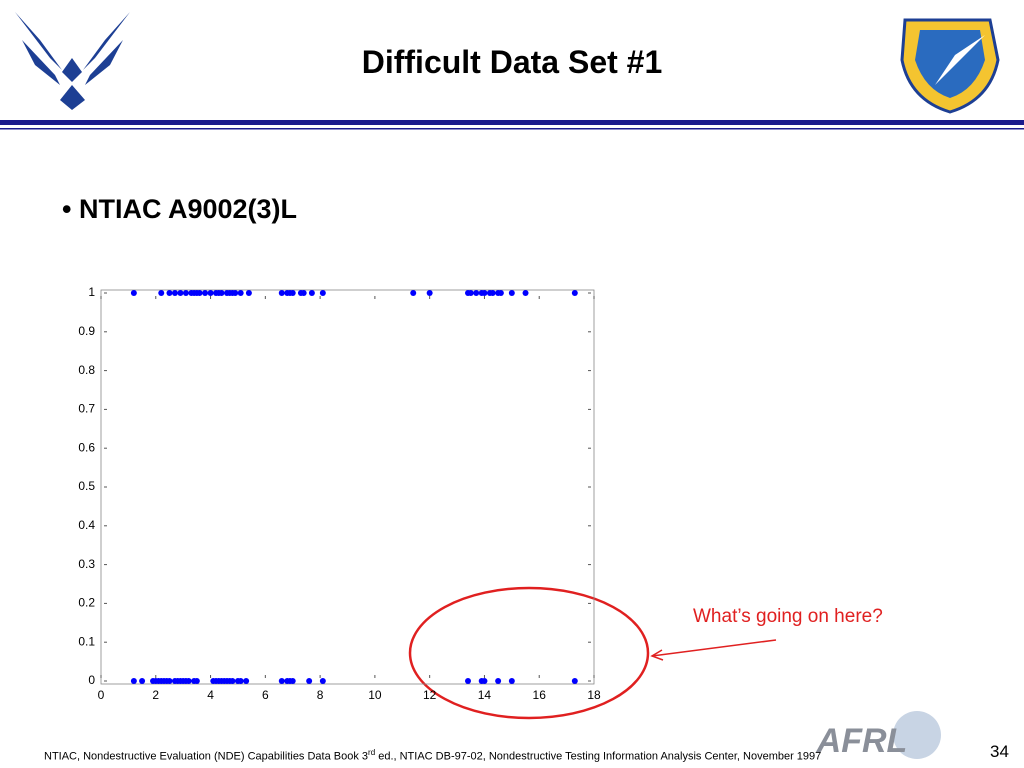  What do you see at coordinates (91, 680) in the screenshot?
I see `y-tick-label: 0` at bounding box center [91, 680].